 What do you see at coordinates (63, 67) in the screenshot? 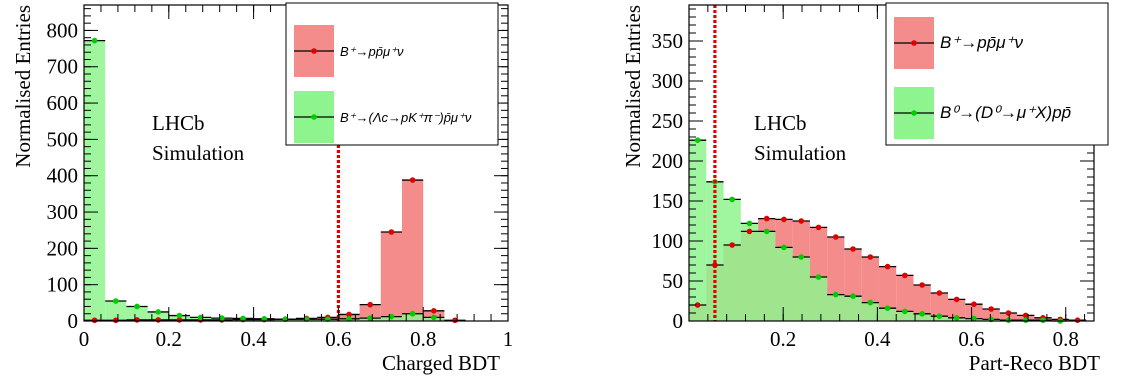
I see `y-tick-label: 700` at bounding box center [63, 67].